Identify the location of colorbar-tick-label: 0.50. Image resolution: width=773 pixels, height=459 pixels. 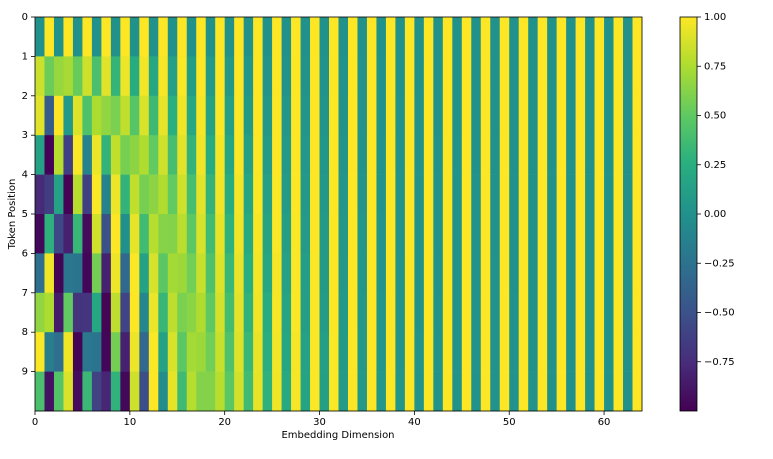
(715, 116).